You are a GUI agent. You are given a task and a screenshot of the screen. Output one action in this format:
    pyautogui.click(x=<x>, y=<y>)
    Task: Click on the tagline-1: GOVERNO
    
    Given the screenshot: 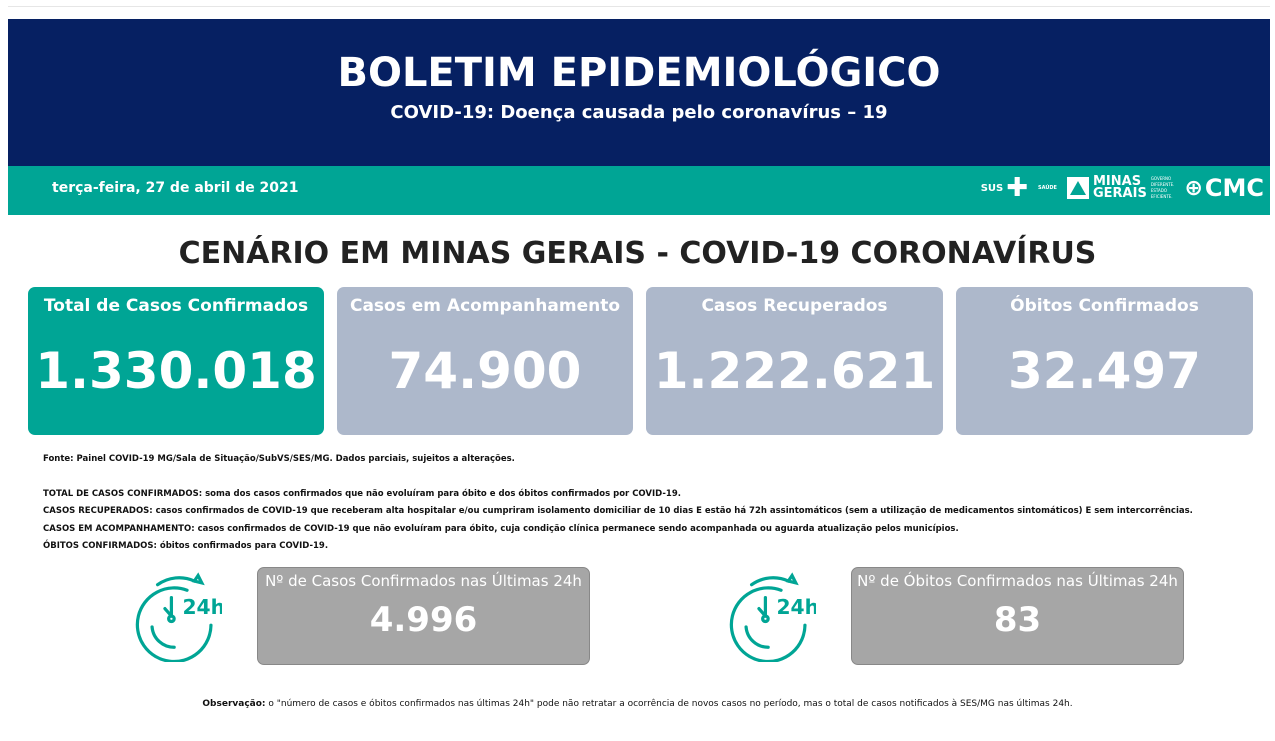 What is the action you would take?
    pyautogui.click(x=1161, y=178)
    